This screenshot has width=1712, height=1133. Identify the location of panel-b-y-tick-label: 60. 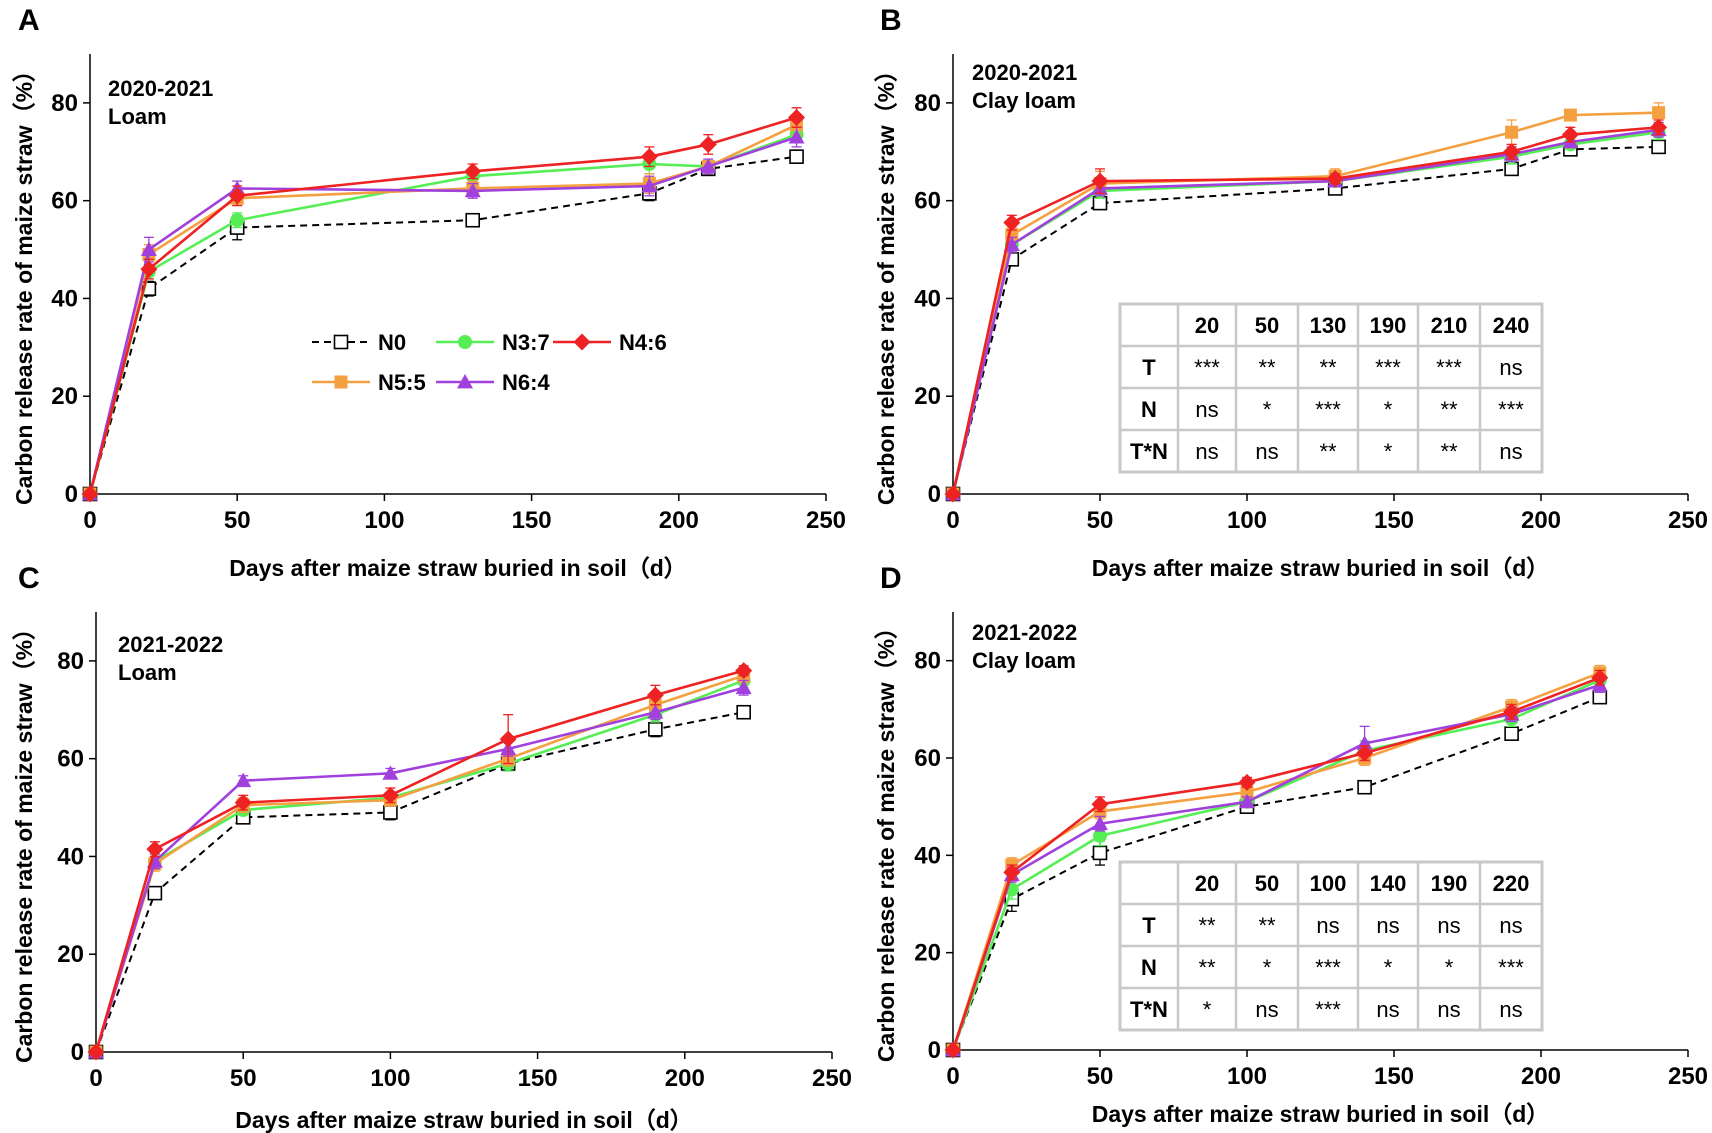
(927, 201).